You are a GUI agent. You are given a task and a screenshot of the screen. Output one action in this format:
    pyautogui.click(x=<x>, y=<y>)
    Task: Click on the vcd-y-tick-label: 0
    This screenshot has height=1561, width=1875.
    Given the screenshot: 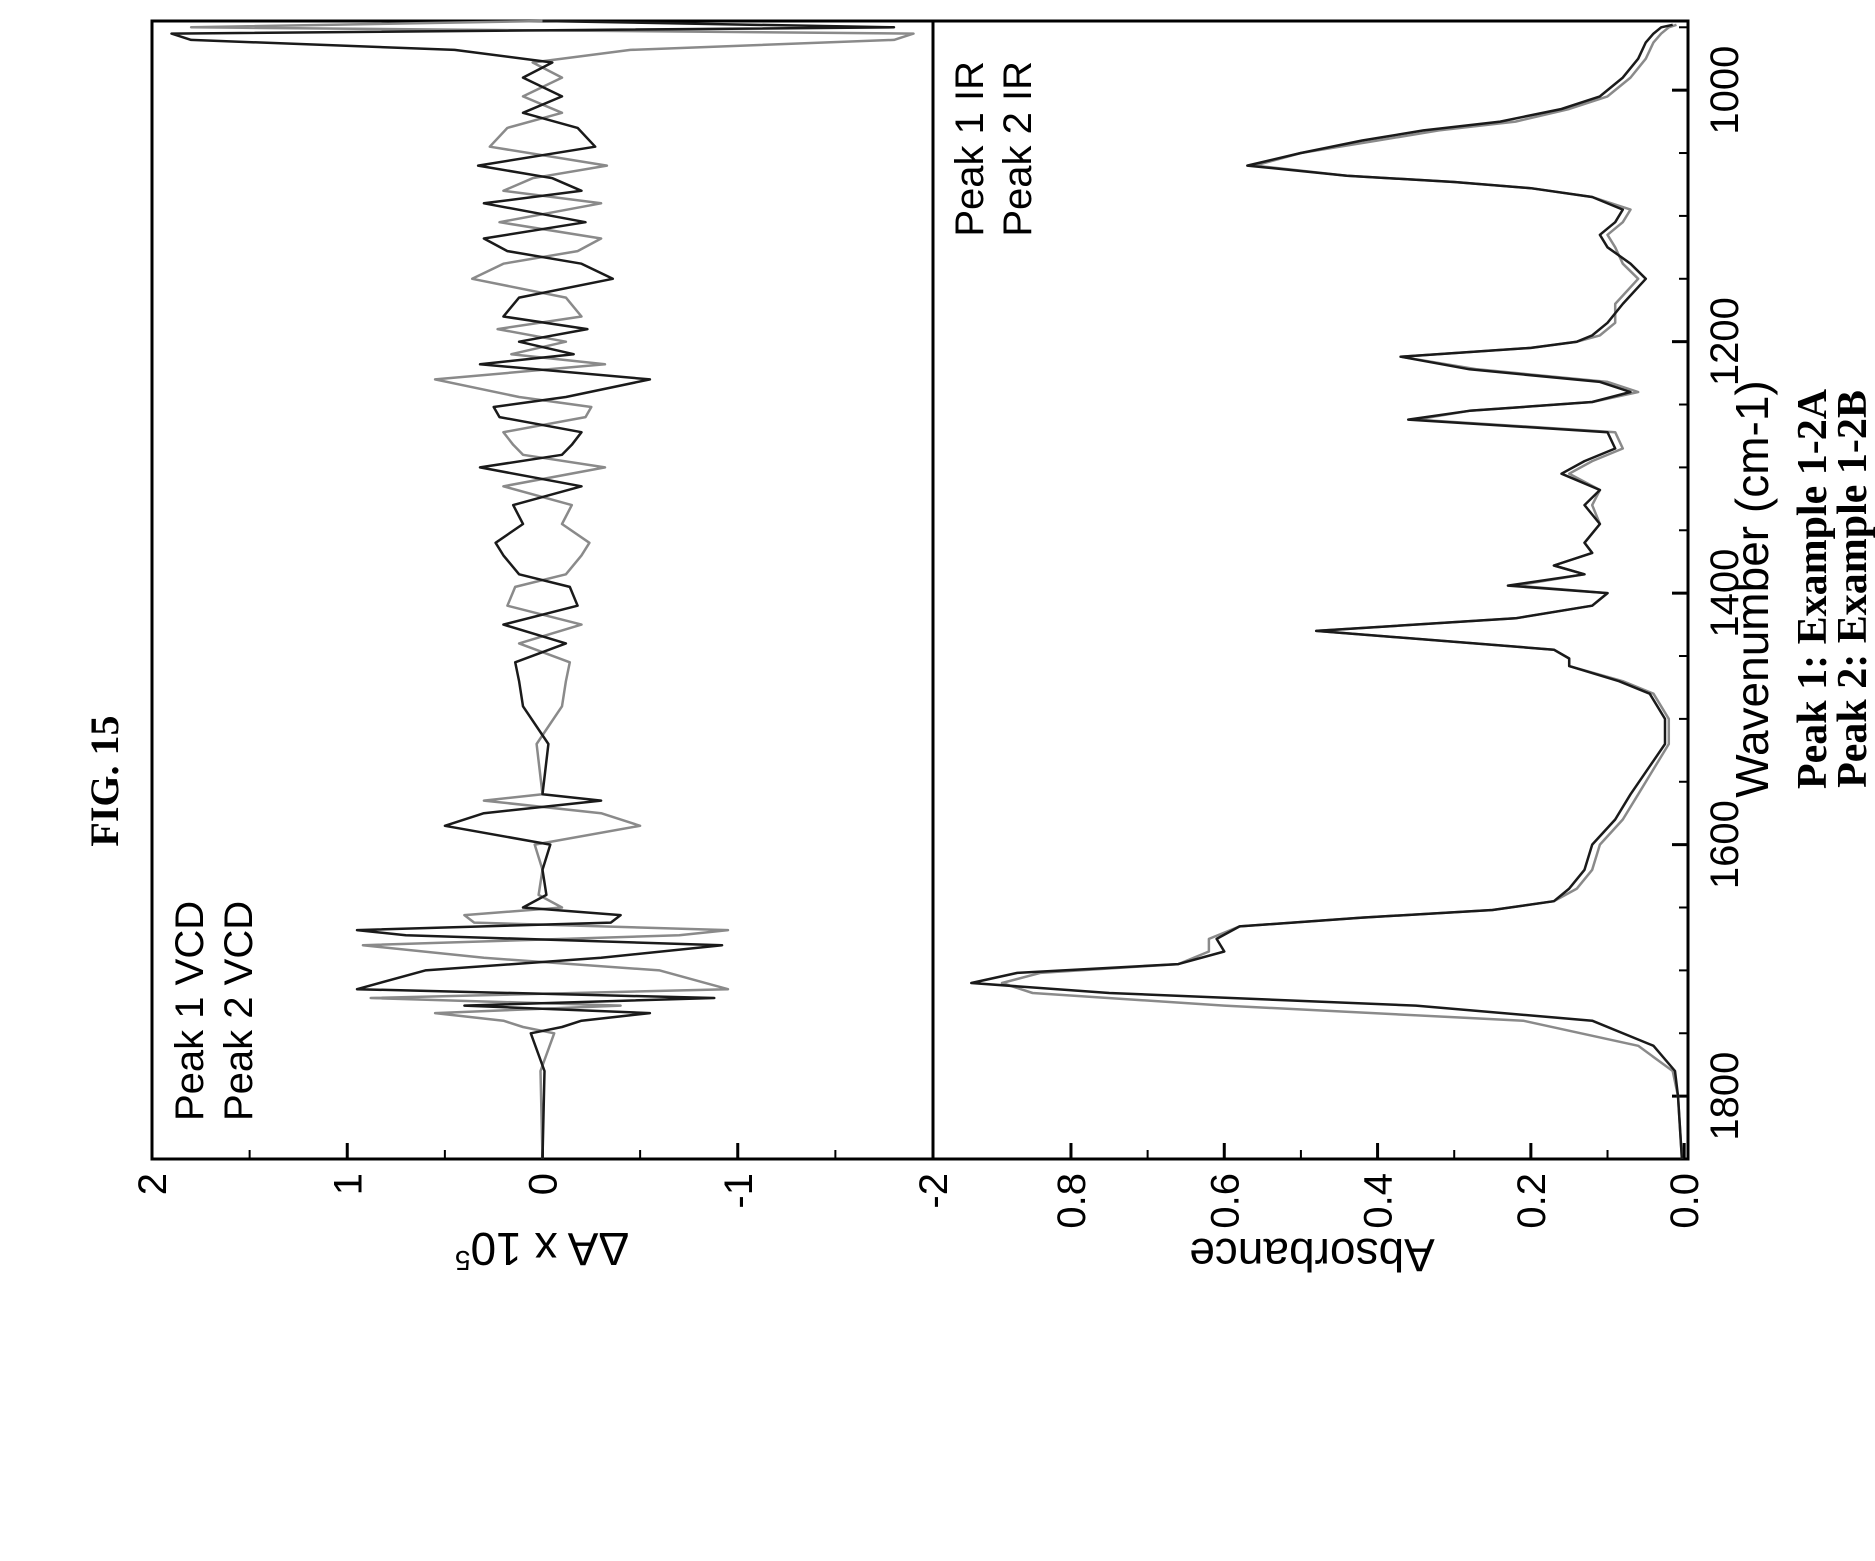 What is the action you would take?
    pyautogui.click(x=544, y=1184)
    